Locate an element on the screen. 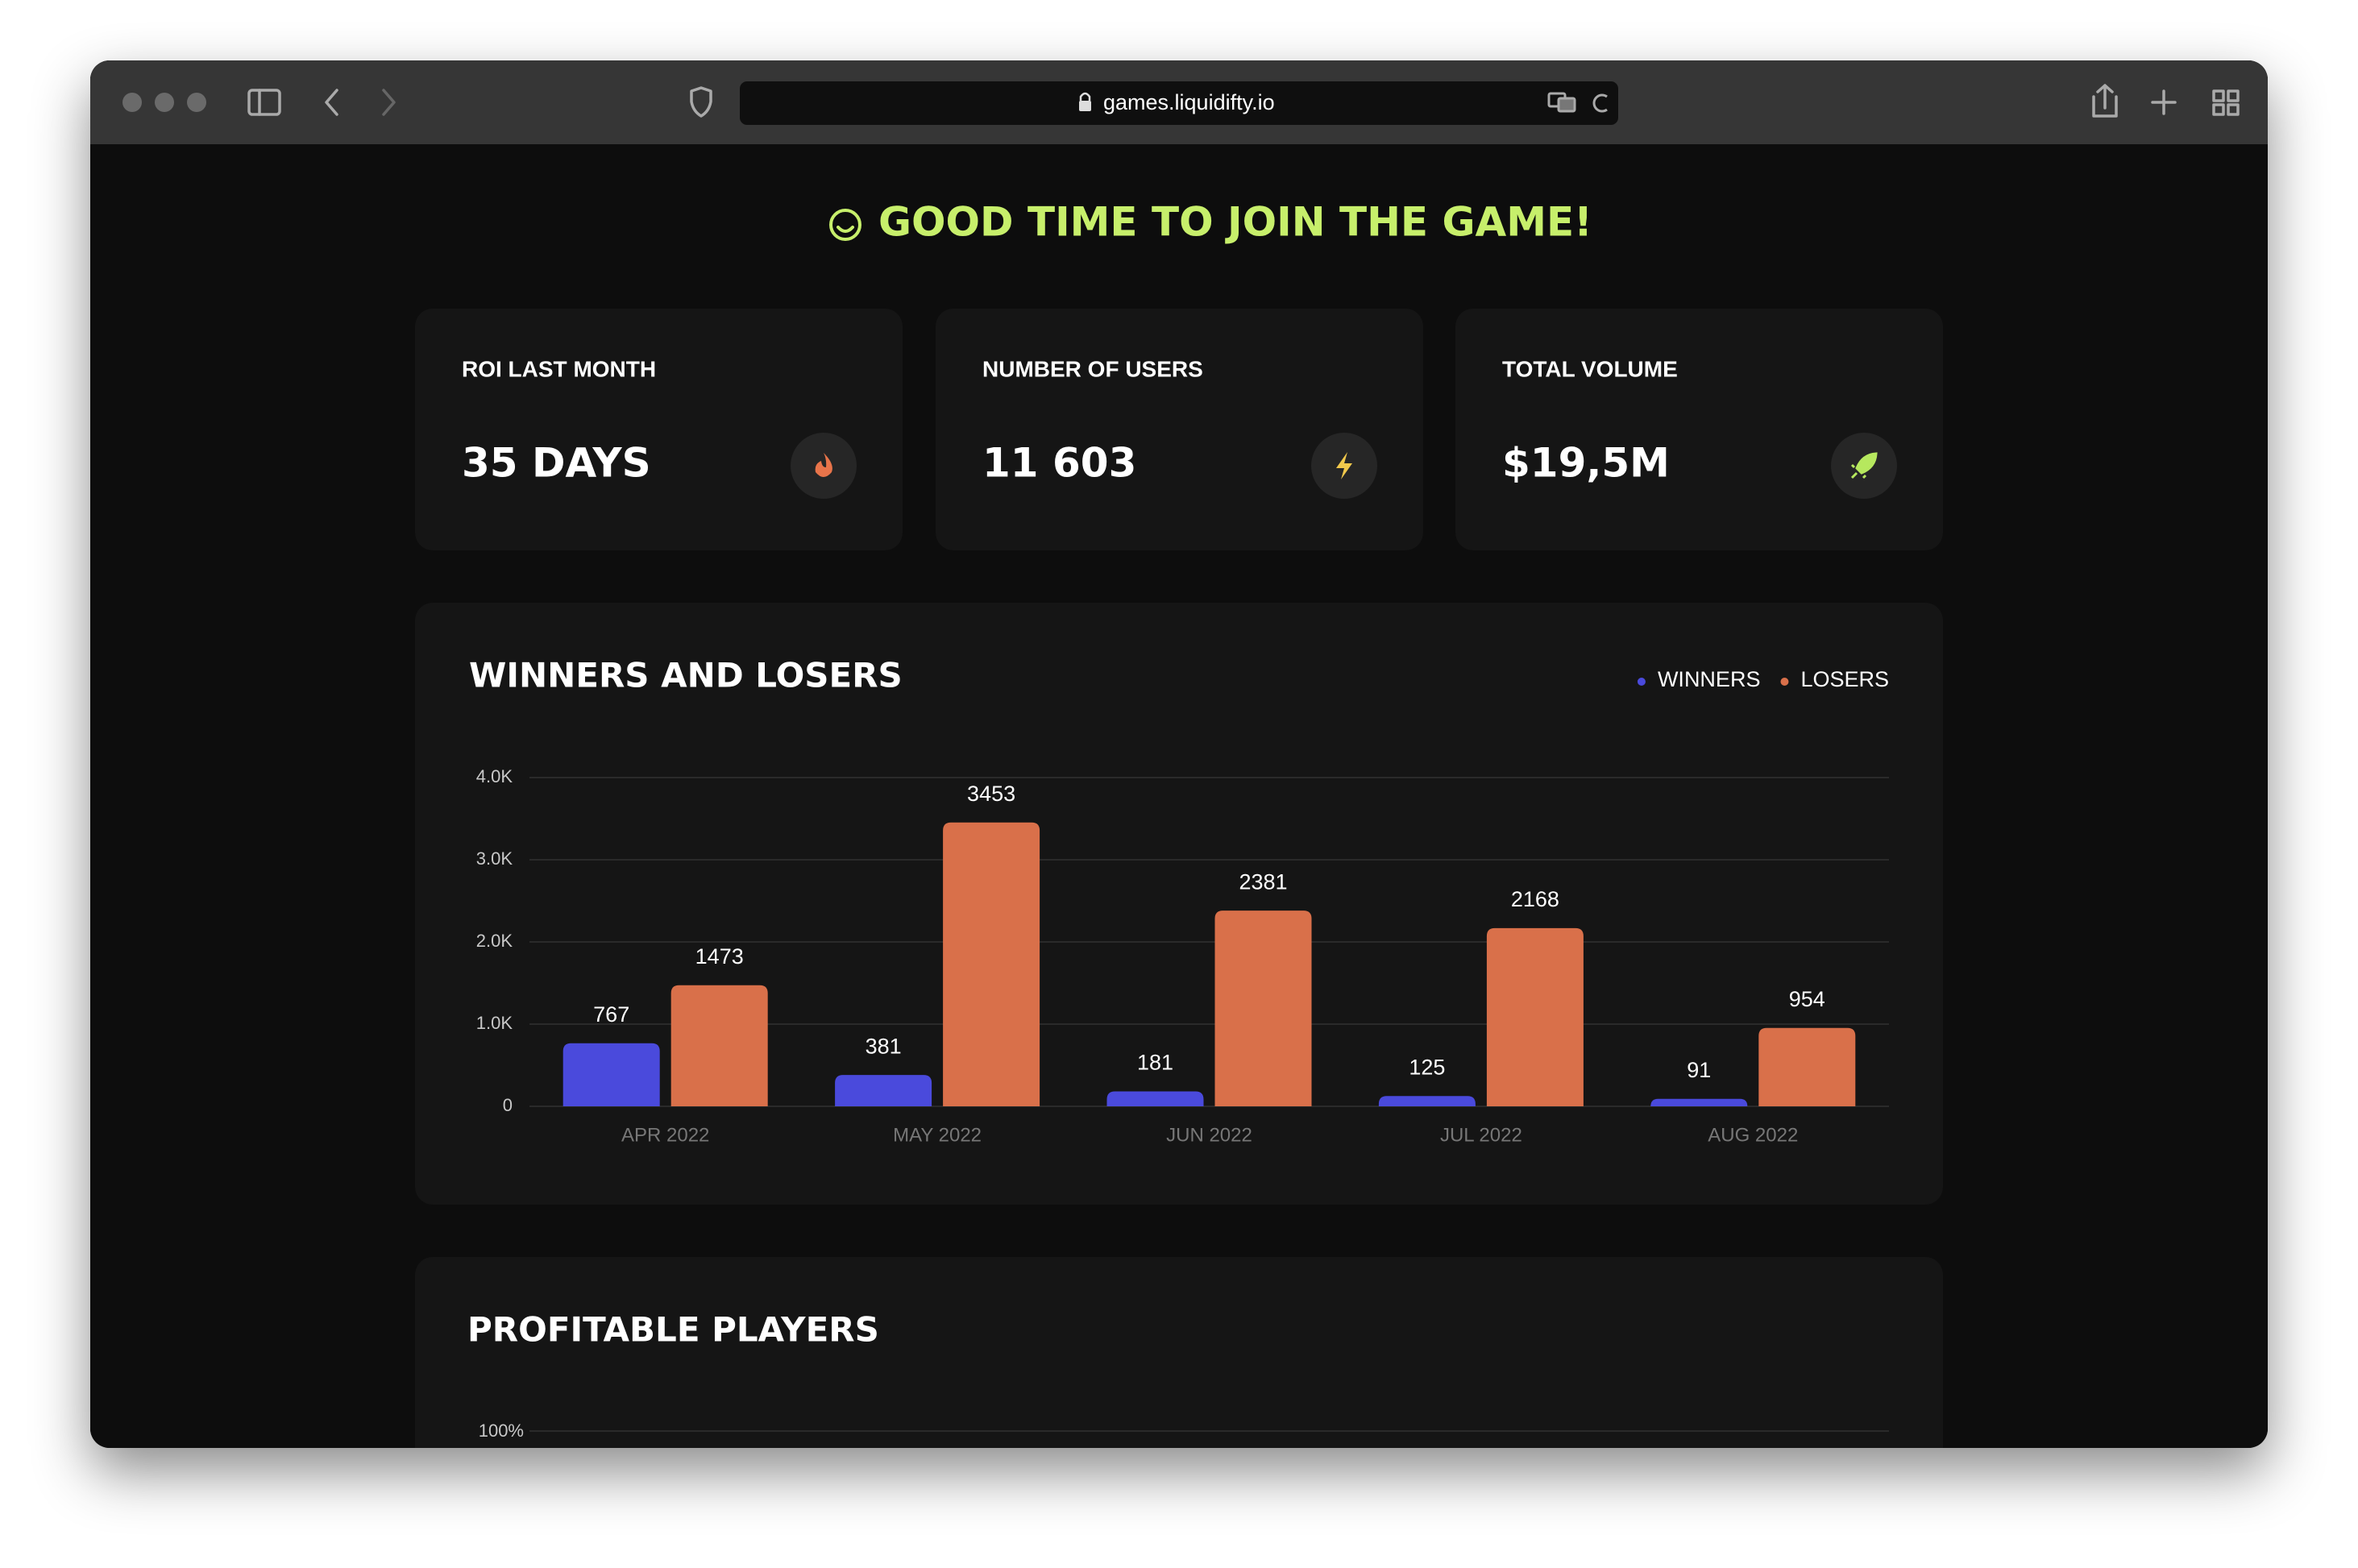  value-label: 181 is located at coordinates (1155, 1063).